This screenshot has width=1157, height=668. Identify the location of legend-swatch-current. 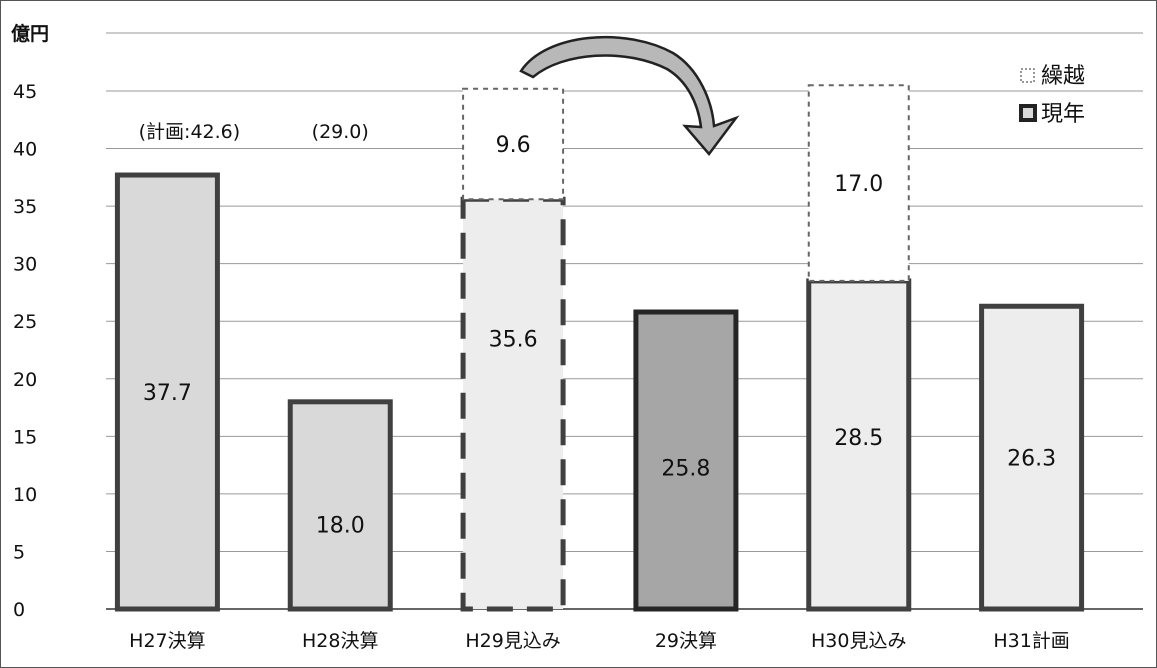
(1028, 113).